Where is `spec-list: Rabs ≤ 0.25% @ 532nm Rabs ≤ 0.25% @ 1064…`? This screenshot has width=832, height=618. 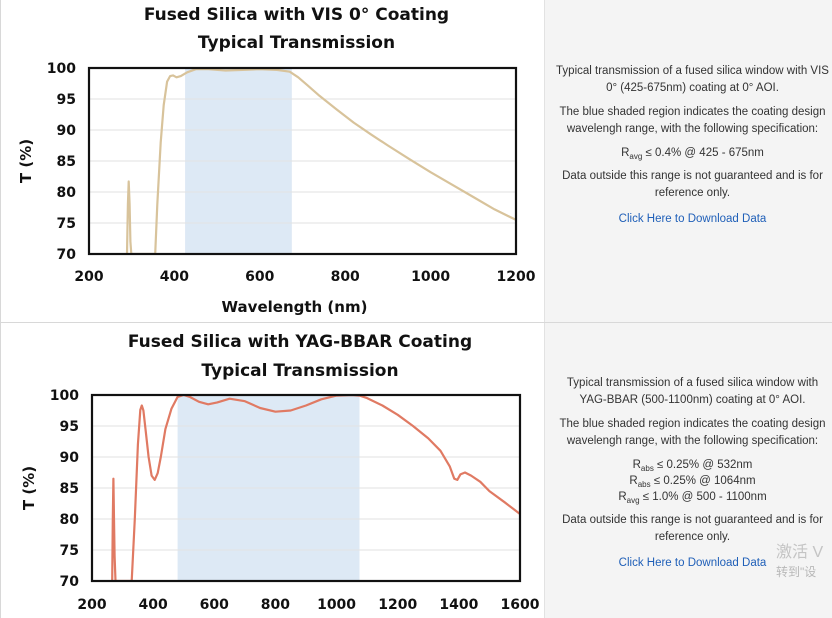 spec-list: Rabs ≤ 0.25% @ 532nm Rabs ≤ 0.25% @ 1064… is located at coordinates (692, 481).